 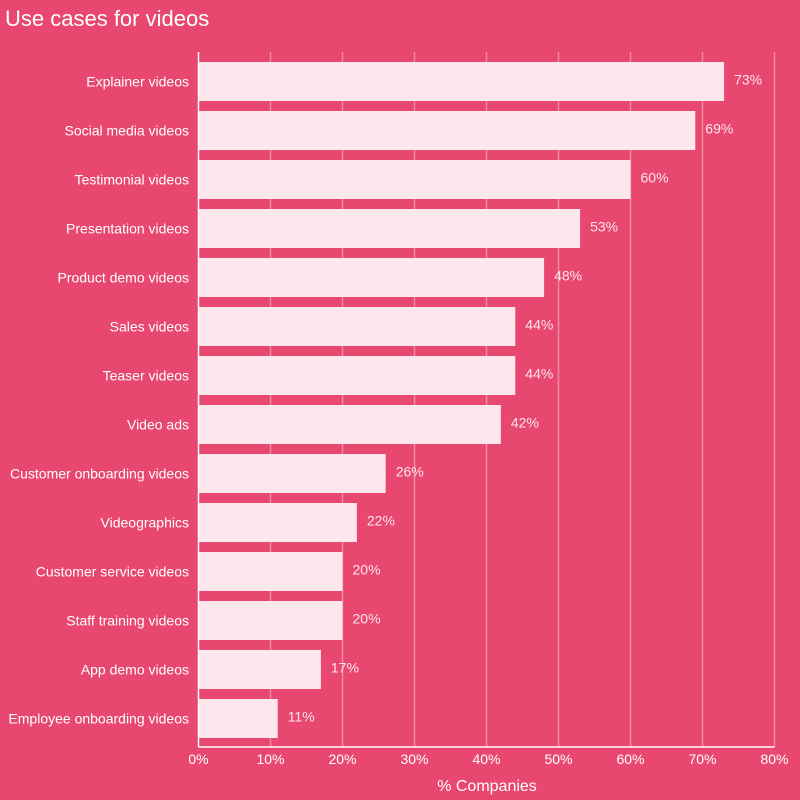 What do you see at coordinates (487, 786) in the screenshot?
I see `x-axis-title: % Companies` at bounding box center [487, 786].